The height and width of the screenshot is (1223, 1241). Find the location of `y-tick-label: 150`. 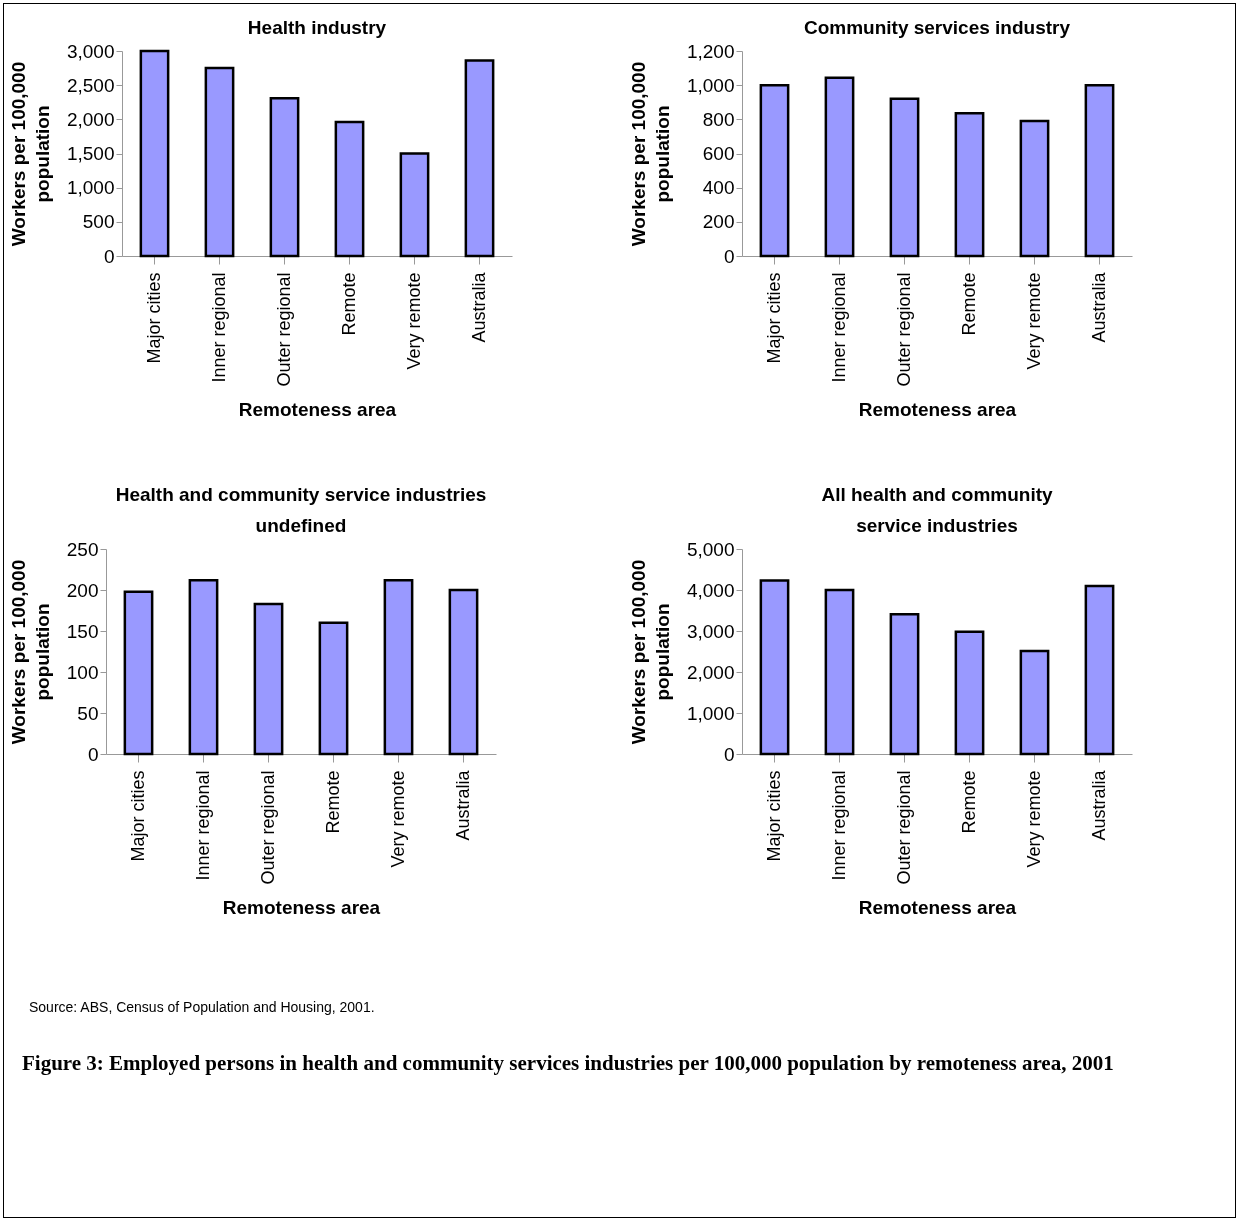

y-tick-label: 150 is located at coordinates (82, 631).